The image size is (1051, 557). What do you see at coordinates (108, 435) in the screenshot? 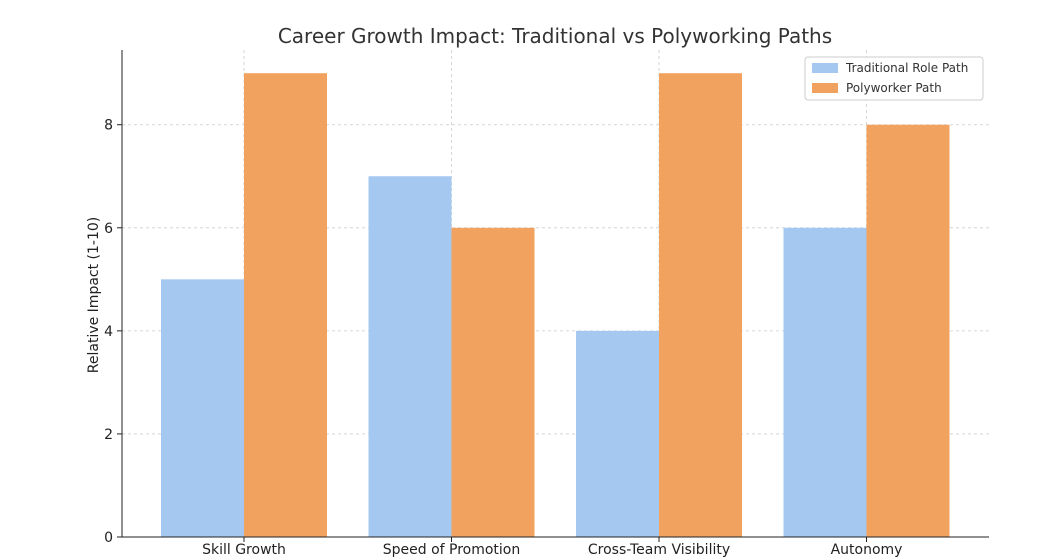
I see `y-tick-label: 2` at bounding box center [108, 435].